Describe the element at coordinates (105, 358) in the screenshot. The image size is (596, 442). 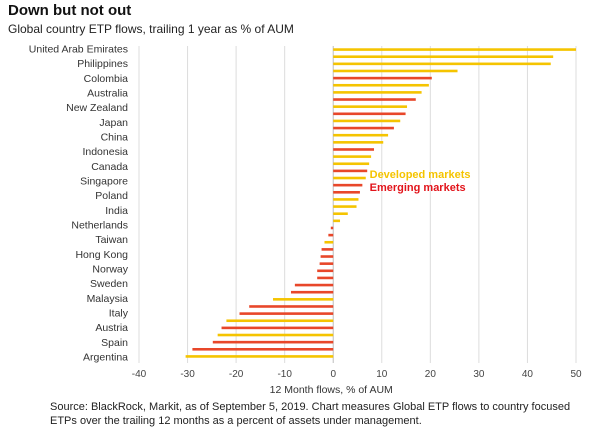
I see `category-label: Argentina` at that location.